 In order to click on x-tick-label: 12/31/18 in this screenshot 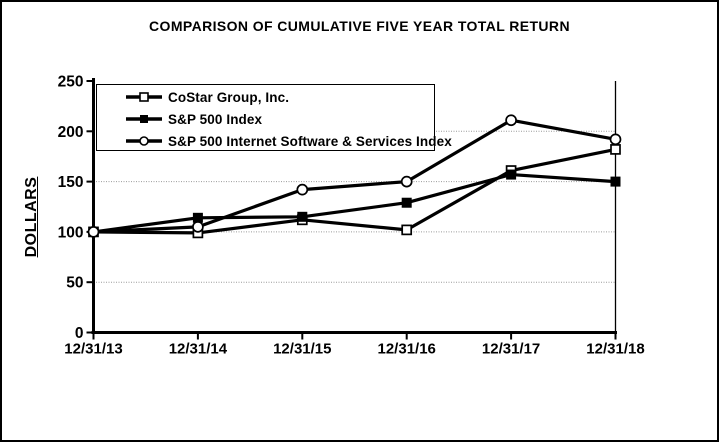, I will do `click(615, 349)`.